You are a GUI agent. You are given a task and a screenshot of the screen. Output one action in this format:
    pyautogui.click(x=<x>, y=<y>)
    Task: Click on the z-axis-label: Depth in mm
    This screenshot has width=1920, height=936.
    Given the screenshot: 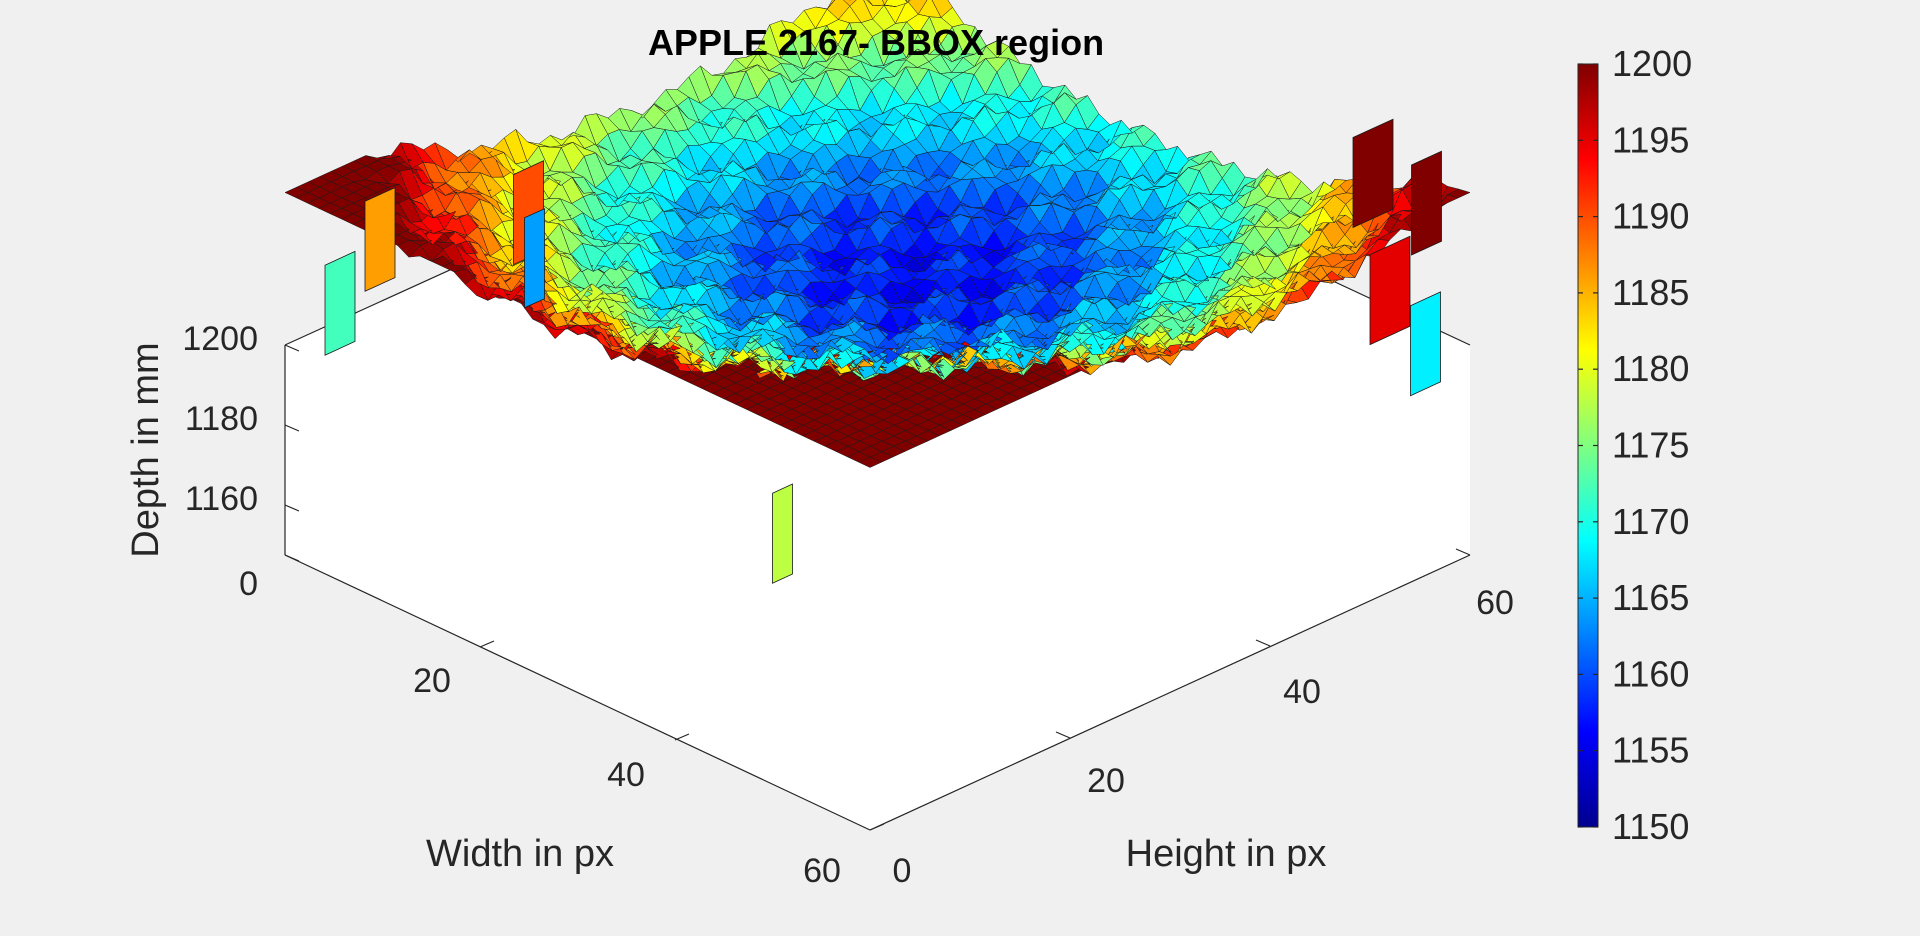 What is the action you would take?
    pyautogui.click(x=146, y=449)
    